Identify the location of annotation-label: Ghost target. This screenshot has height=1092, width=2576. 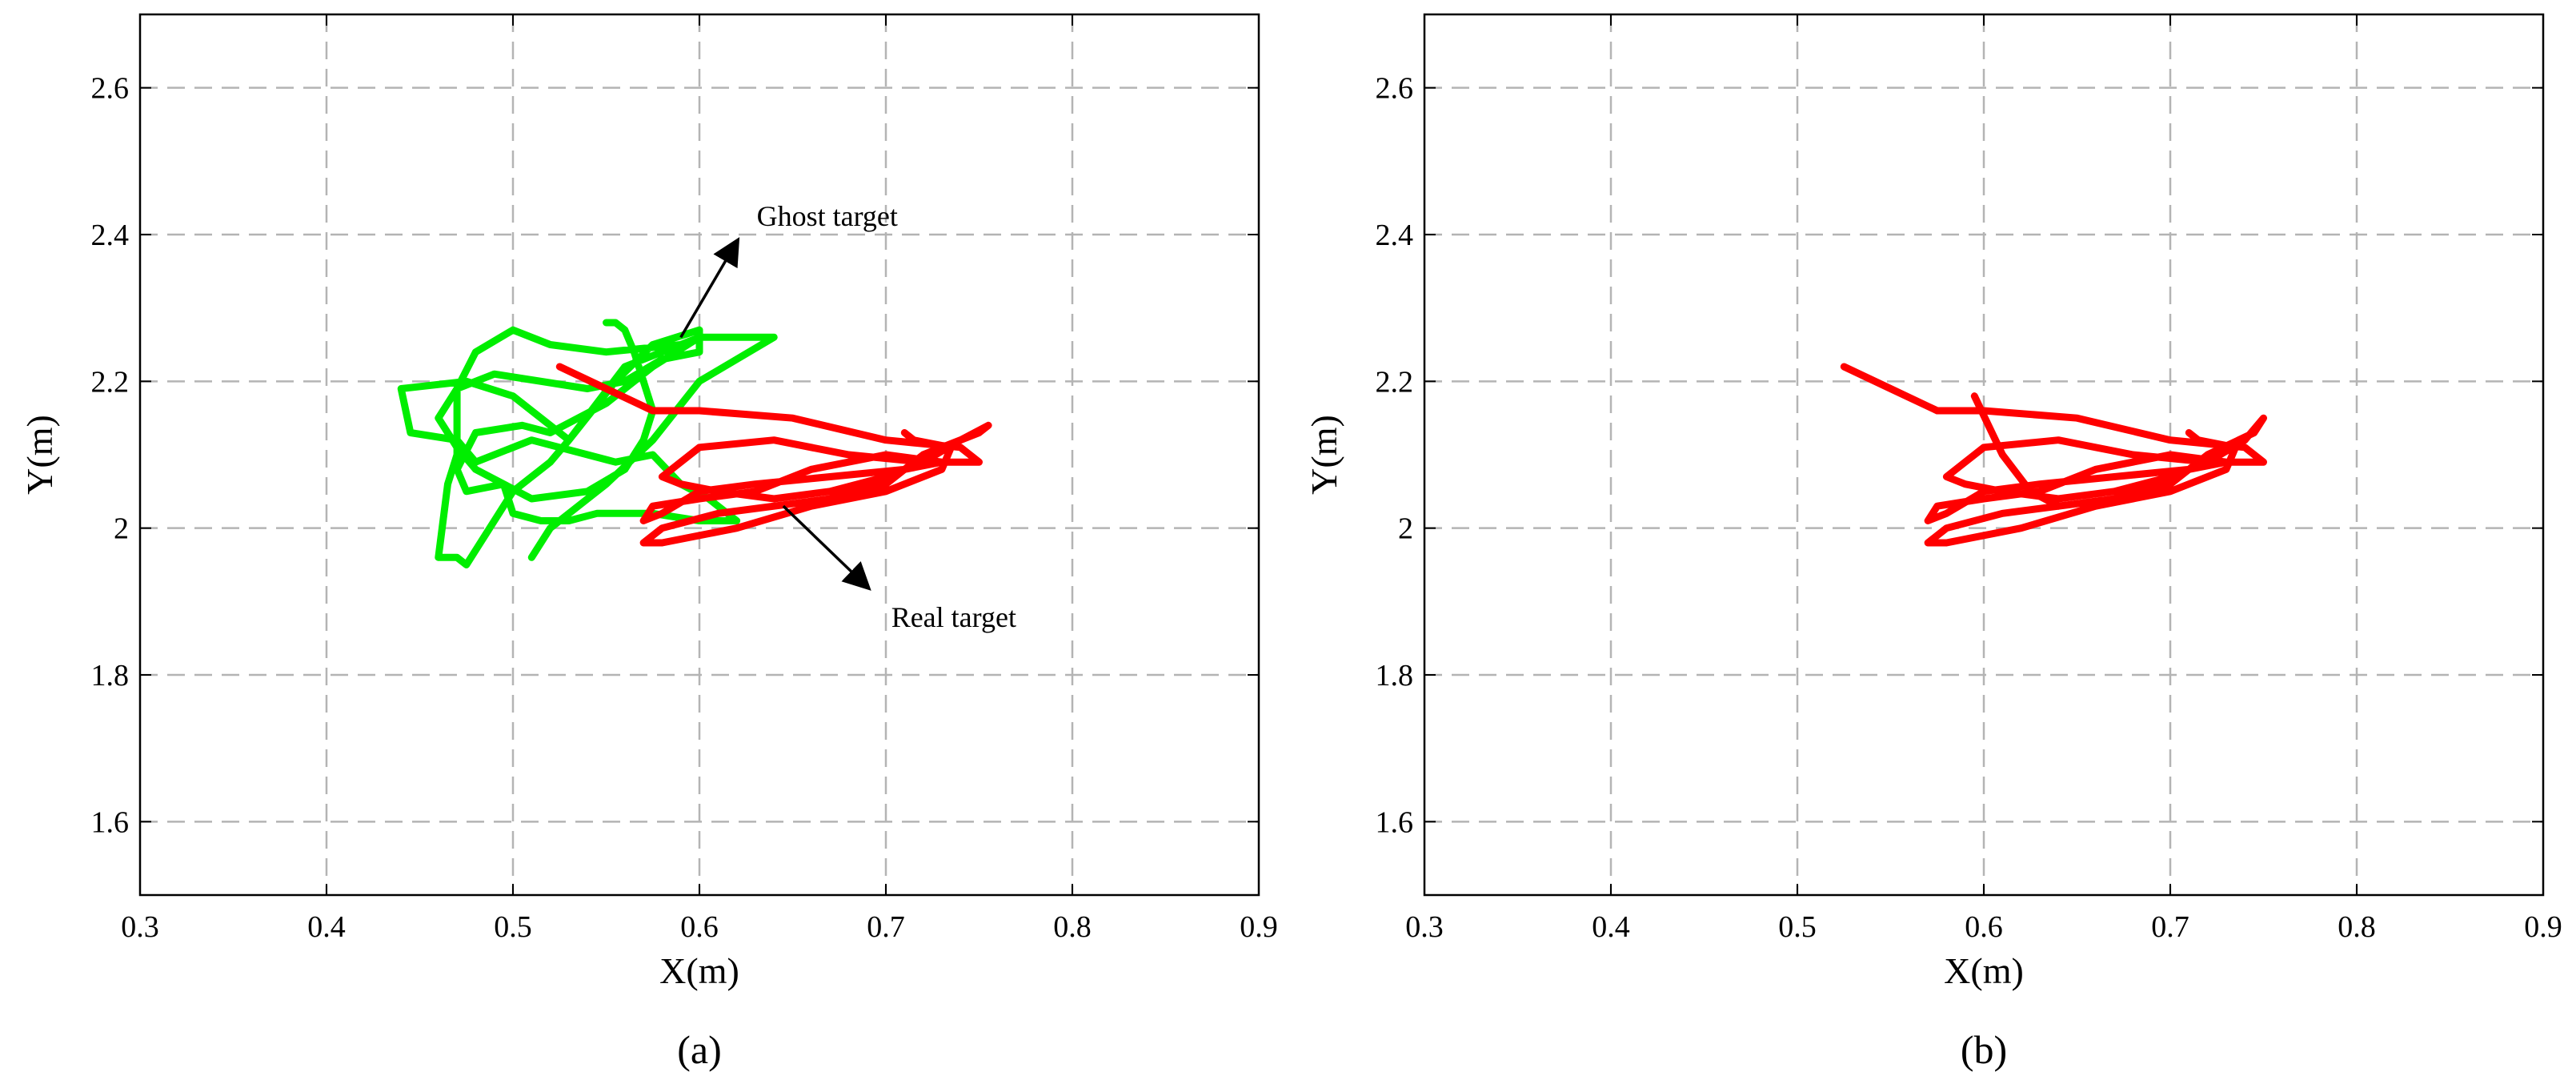
(827, 216).